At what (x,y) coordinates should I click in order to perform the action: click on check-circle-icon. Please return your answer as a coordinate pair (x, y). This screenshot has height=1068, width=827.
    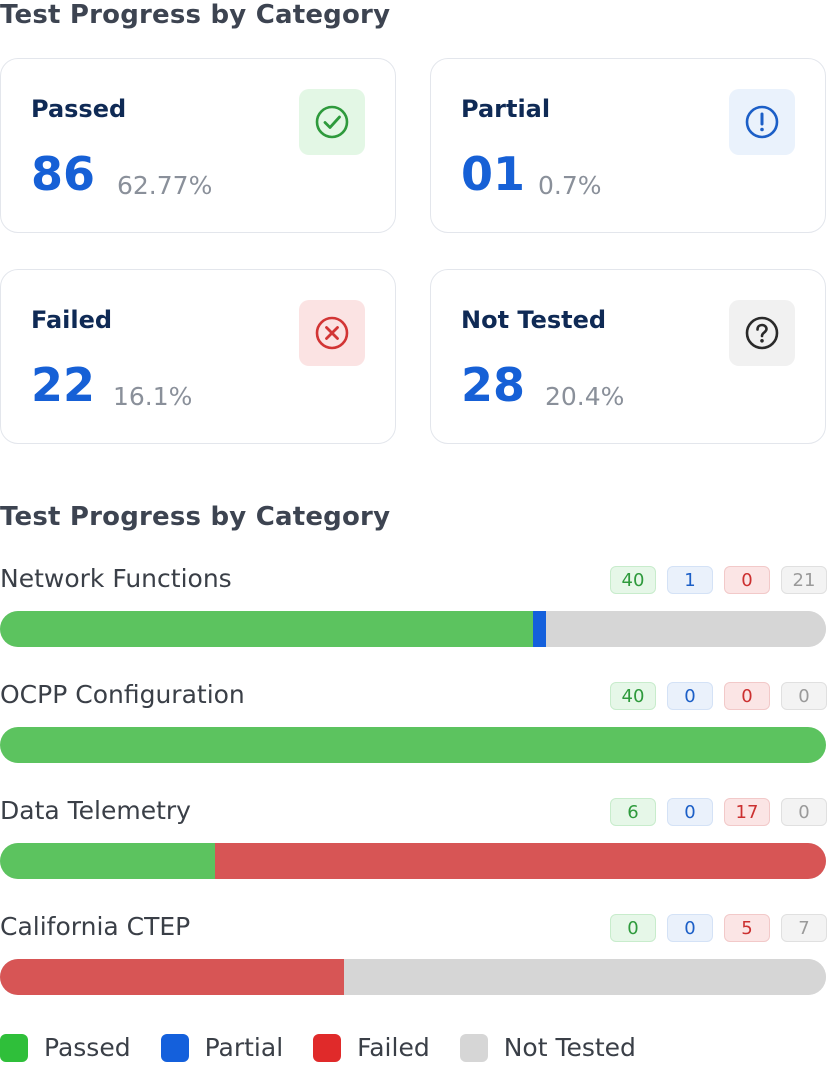
    Looking at the image, I should click on (332, 122).